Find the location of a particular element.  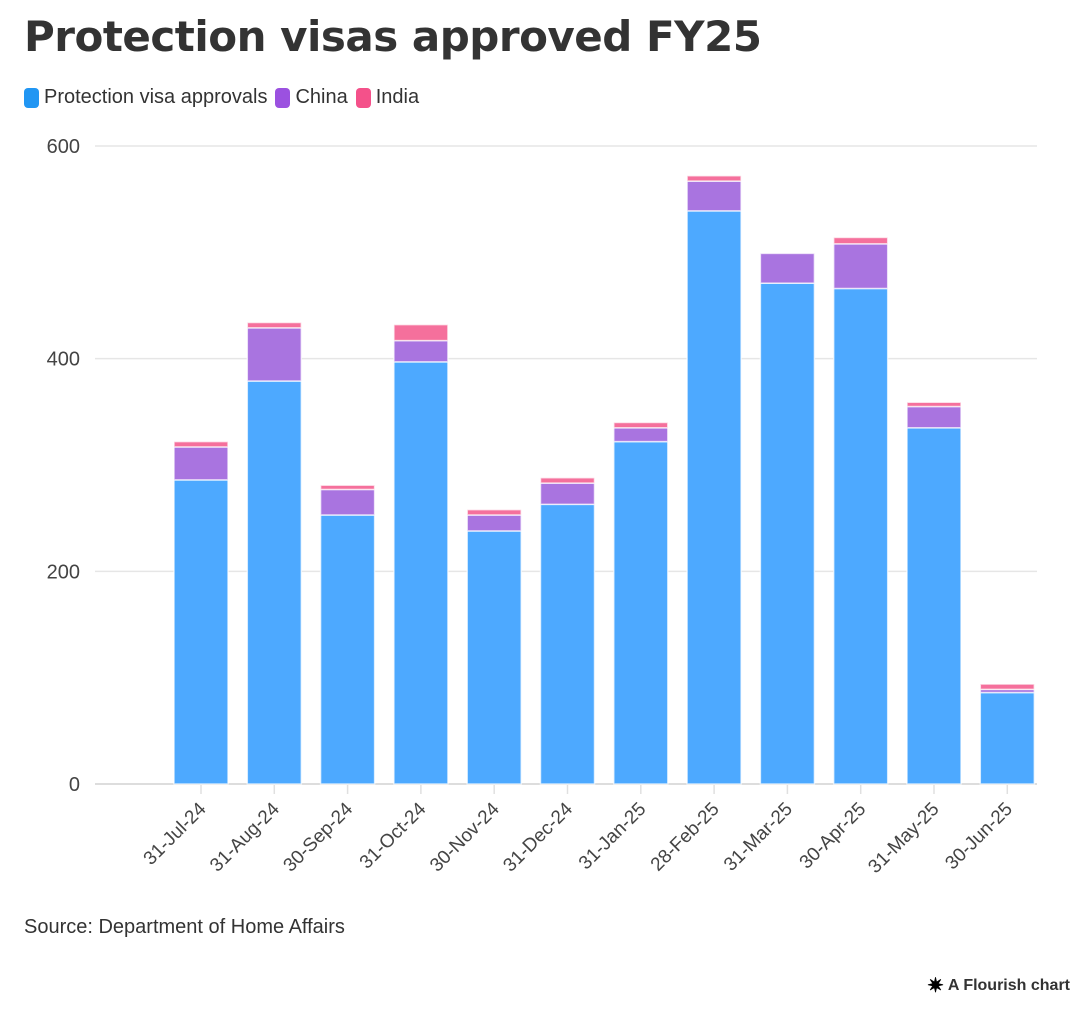

x-tick-label: 31-May-25 is located at coordinates (903, 838).